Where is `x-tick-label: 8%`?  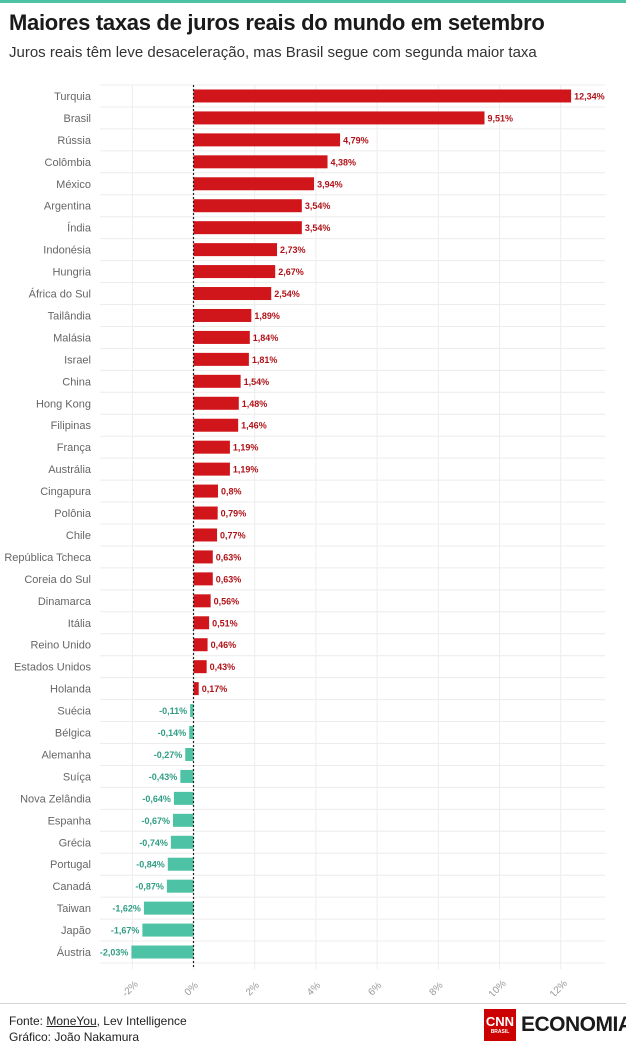
x-tick-label: 8% is located at coordinates (437, 988).